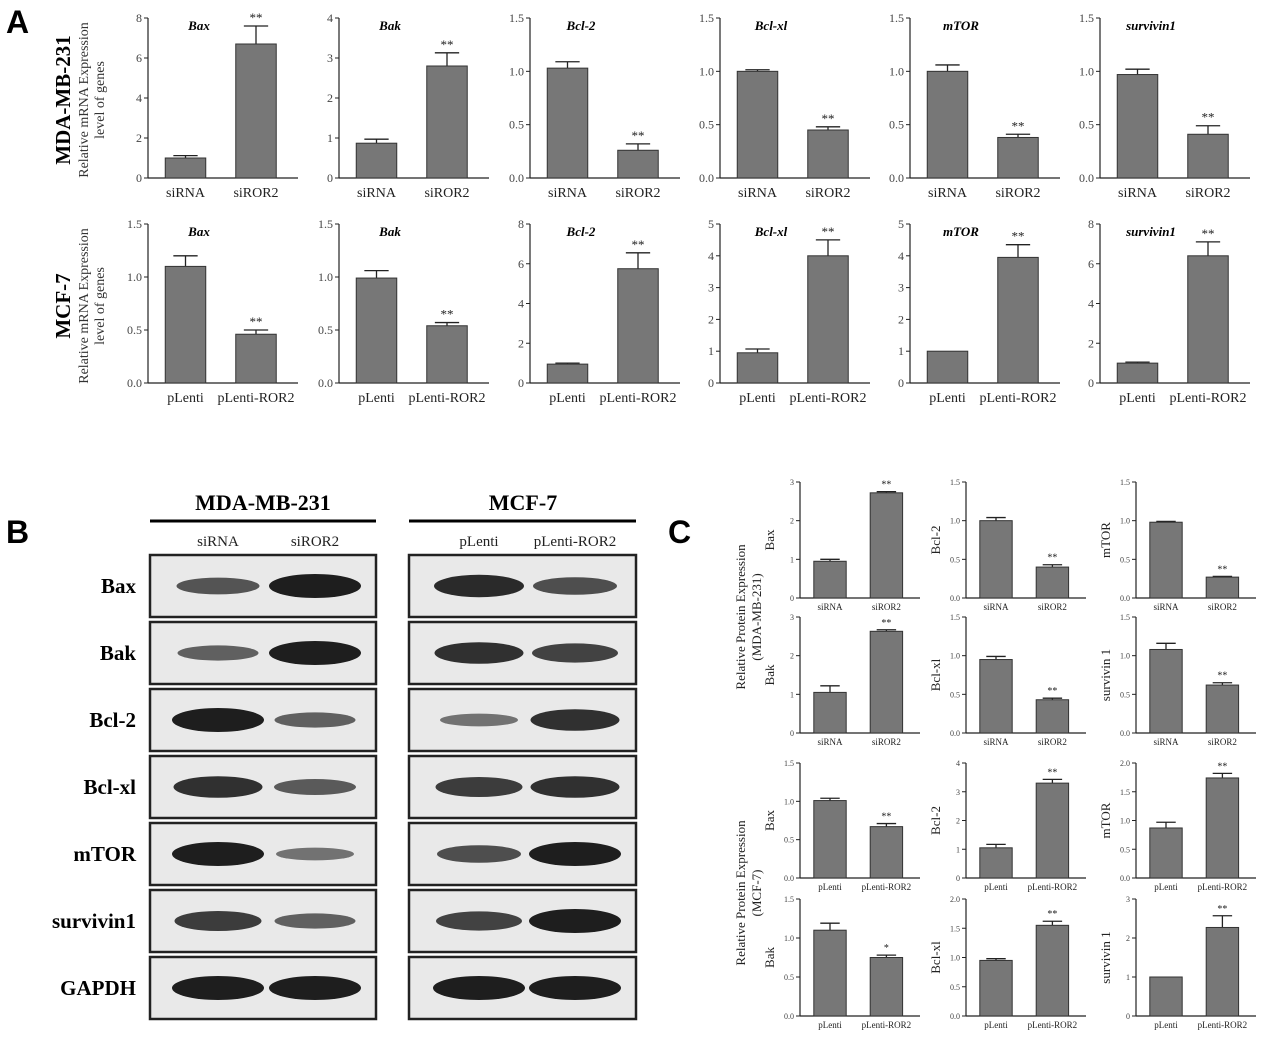 This screenshot has width=1271, height=1043. I want to click on chart-a7: 0.0 0.5 1.0 1.5 pLenti ** pLenti-ROR2 Bax, so click(212, 311).